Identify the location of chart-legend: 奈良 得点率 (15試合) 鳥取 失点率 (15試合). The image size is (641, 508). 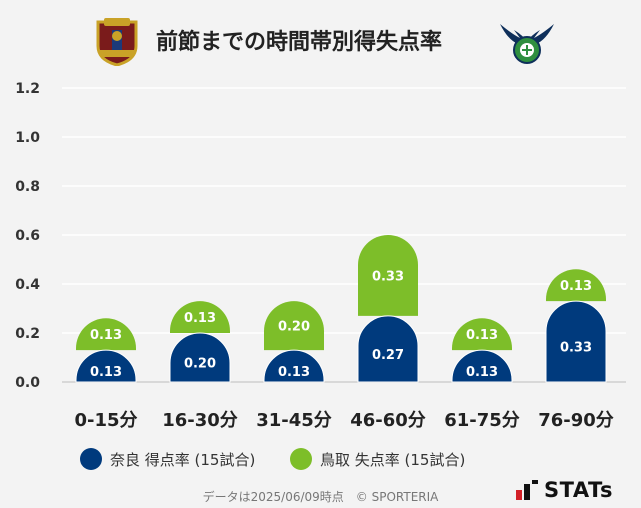
(340, 462).